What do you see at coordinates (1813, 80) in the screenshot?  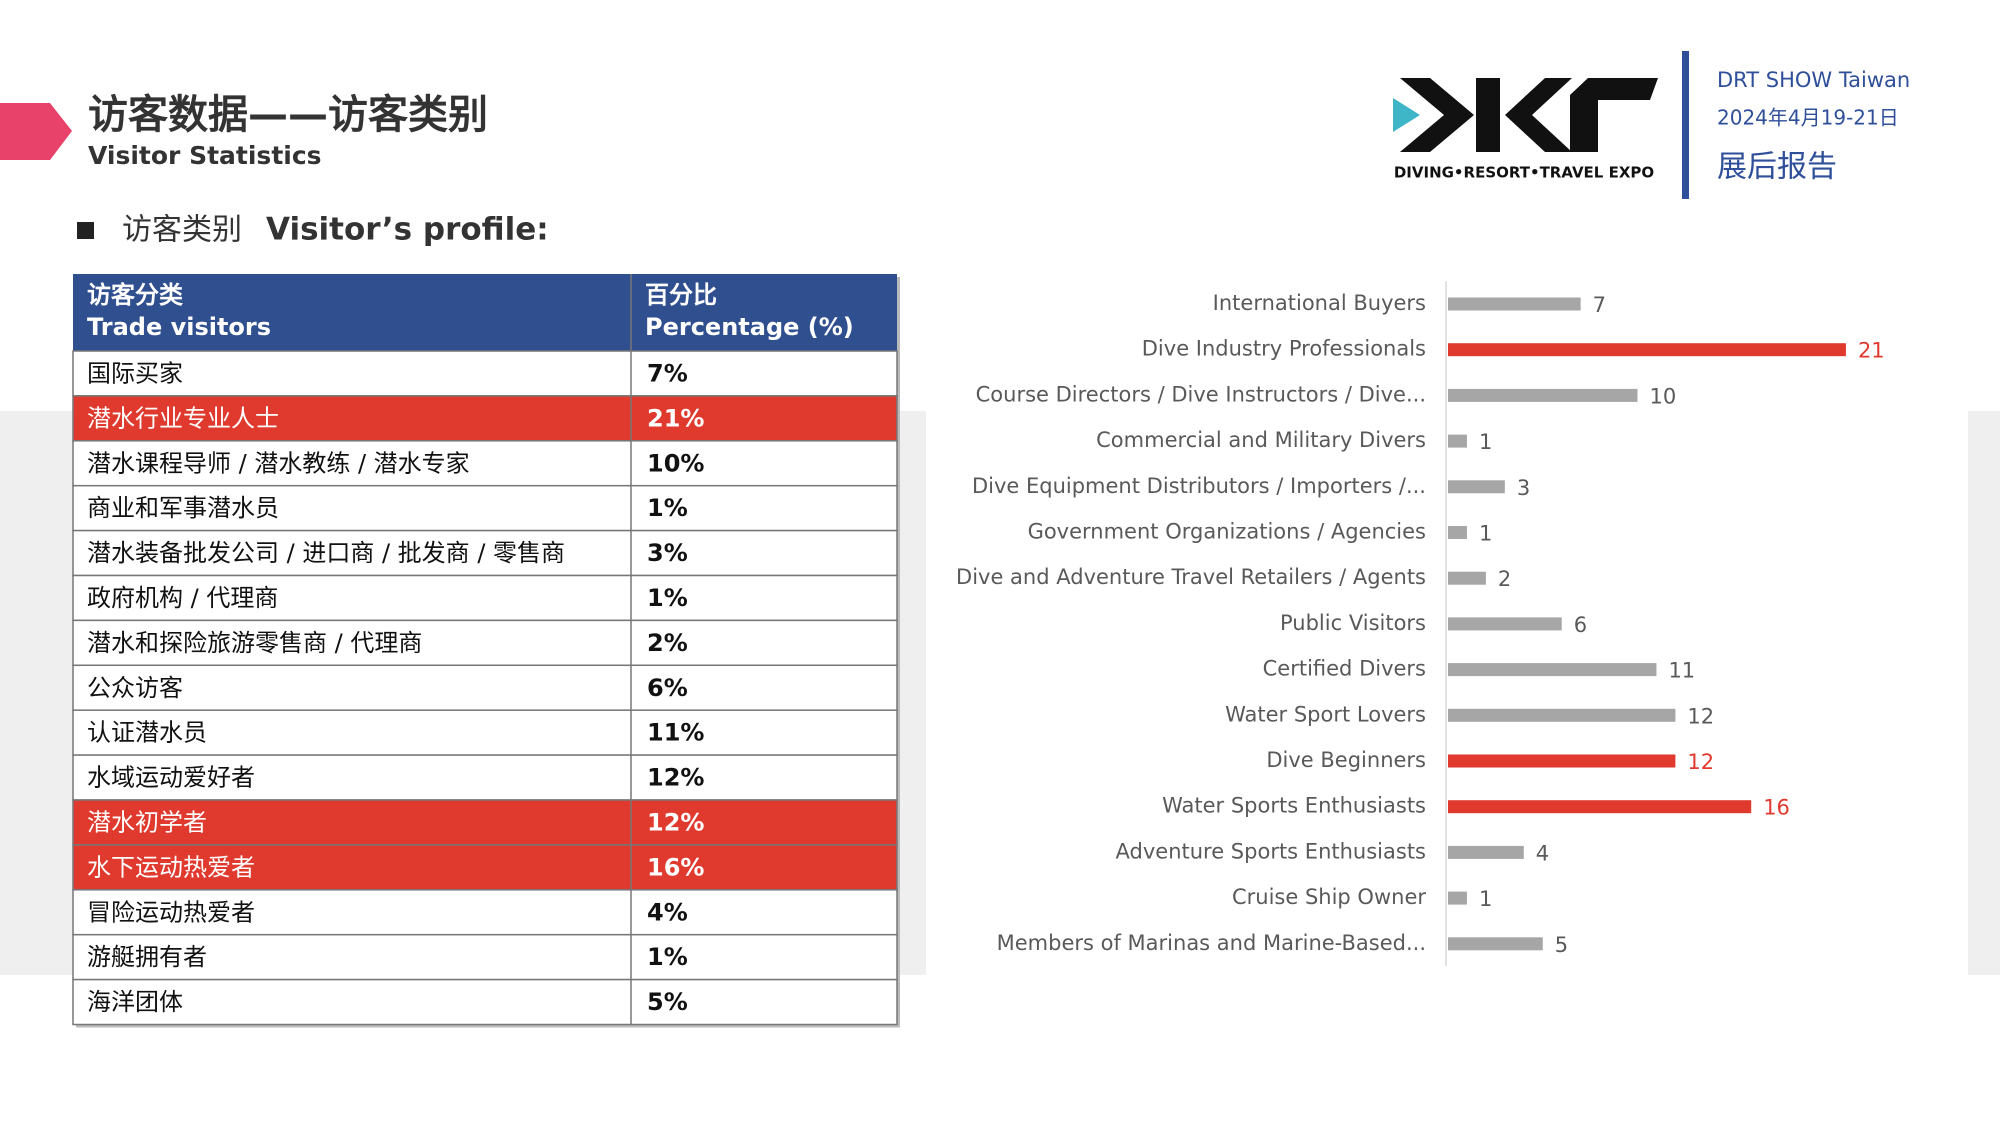 I see `event: DRT SHOW Taiwan` at bounding box center [1813, 80].